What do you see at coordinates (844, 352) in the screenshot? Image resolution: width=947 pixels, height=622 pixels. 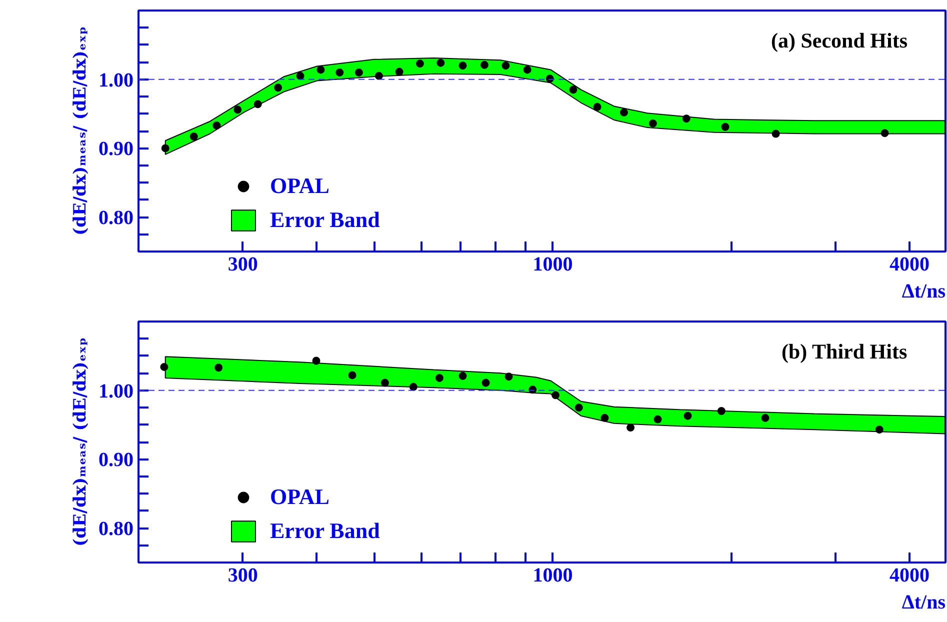 I see `text: (b) Third Hits` at bounding box center [844, 352].